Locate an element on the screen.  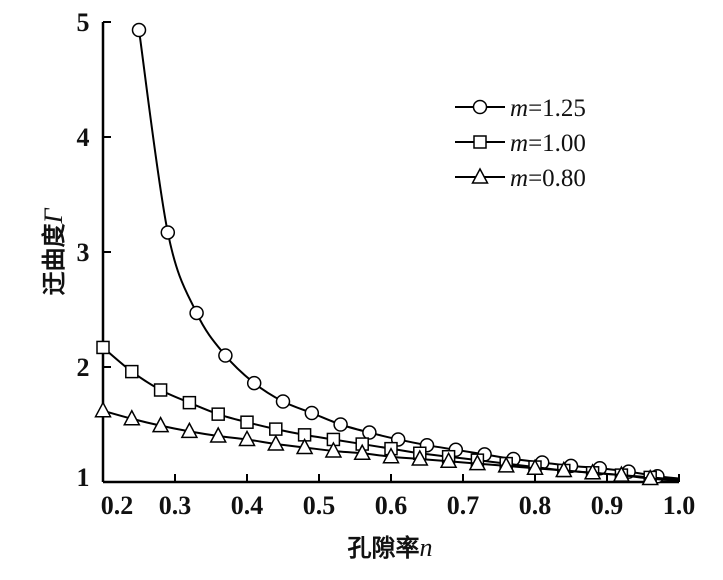
x-tick-label: 0.9 is located at coordinates (607, 505).